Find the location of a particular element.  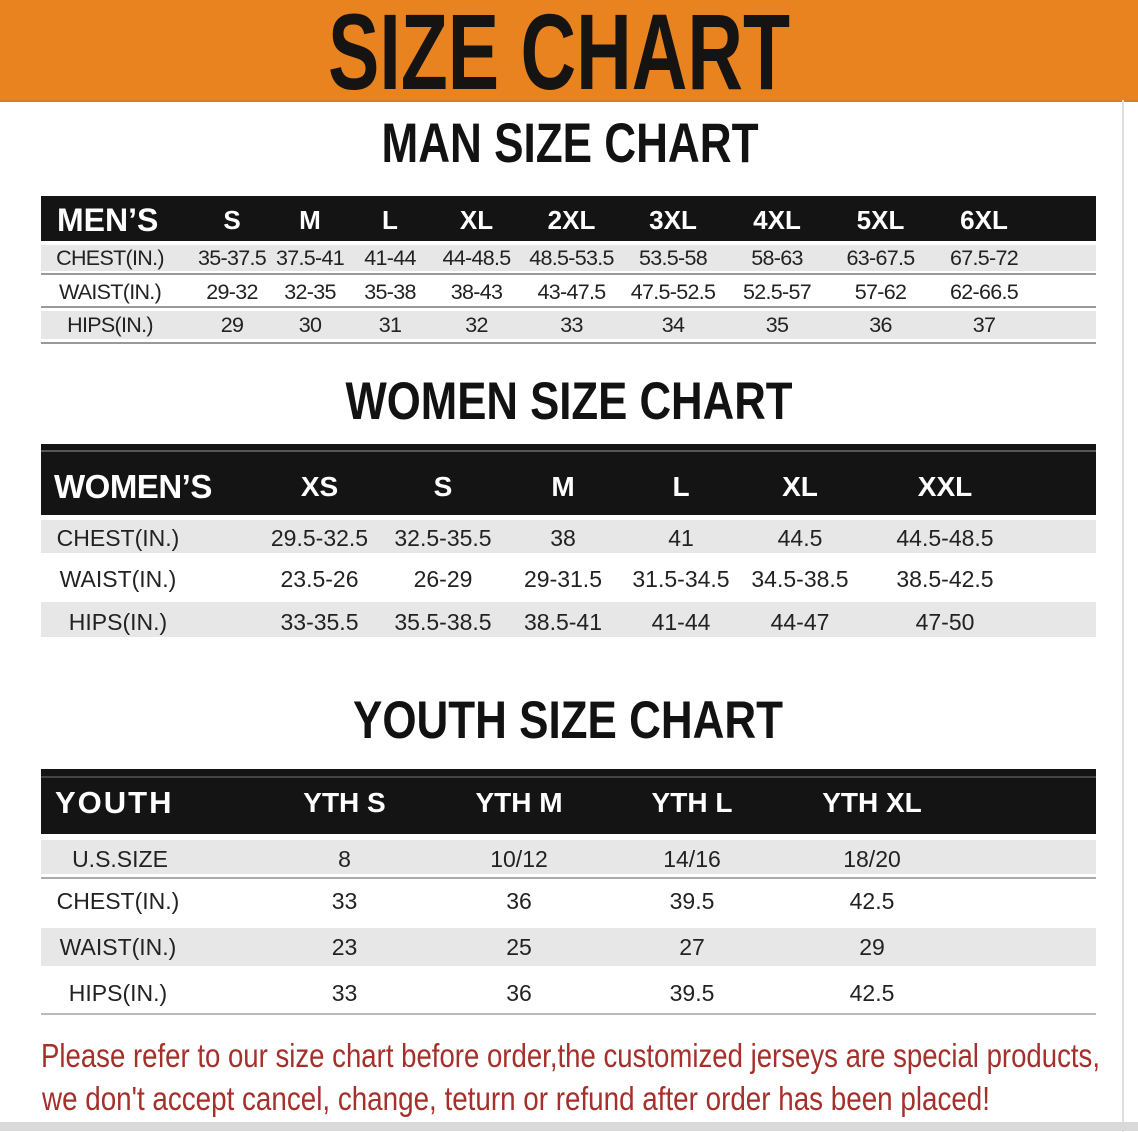

svg-text: YOUTH SIZE CHART is located at coordinates (568, 720).